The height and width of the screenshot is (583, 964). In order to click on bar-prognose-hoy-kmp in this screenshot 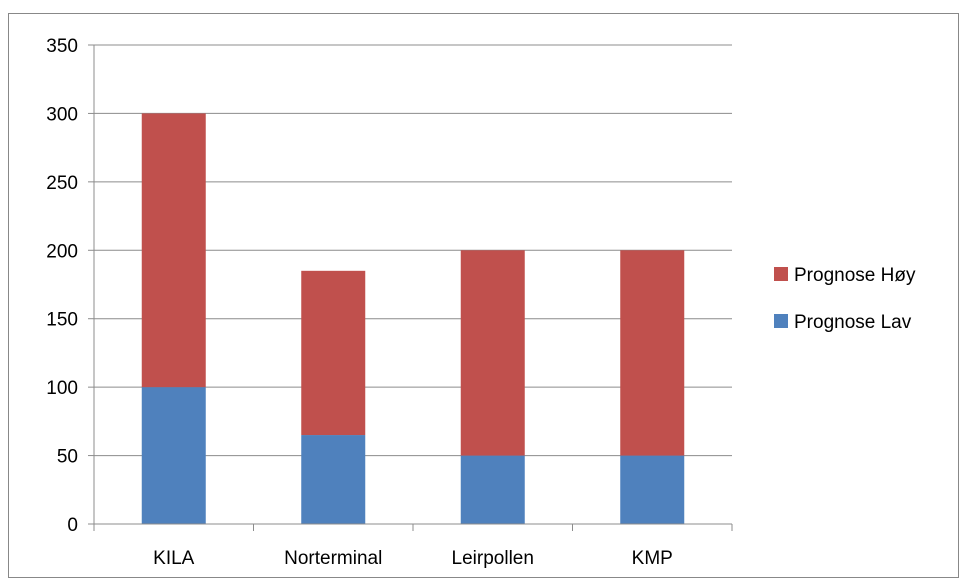, I will do `click(652, 353)`.